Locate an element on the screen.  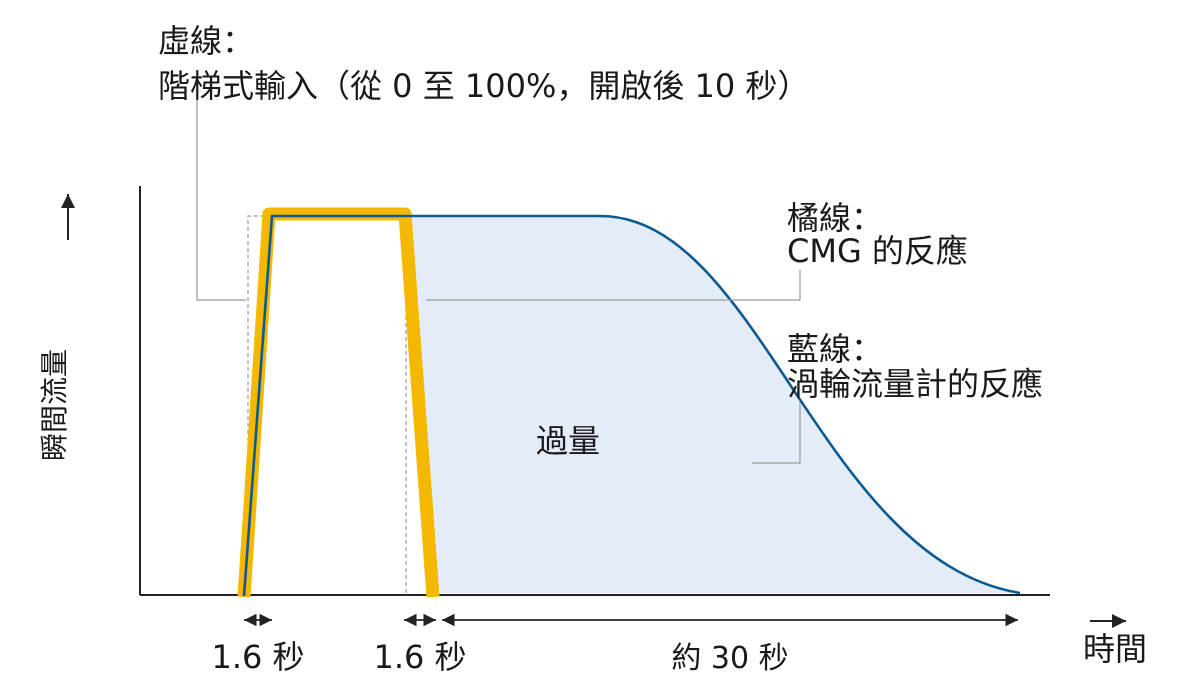
dashed-leader-line is located at coordinates (221, 198).